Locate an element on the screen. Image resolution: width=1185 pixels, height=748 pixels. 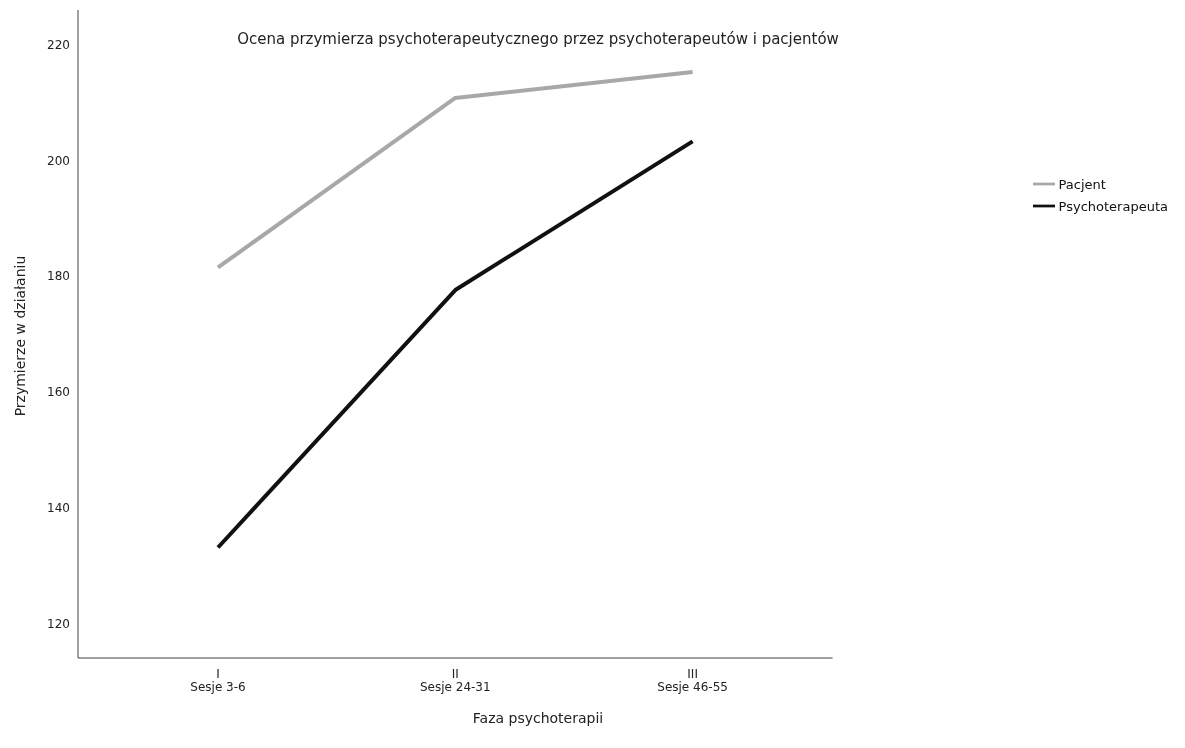
y-tick-label: 120 is located at coordinates (58, 623).